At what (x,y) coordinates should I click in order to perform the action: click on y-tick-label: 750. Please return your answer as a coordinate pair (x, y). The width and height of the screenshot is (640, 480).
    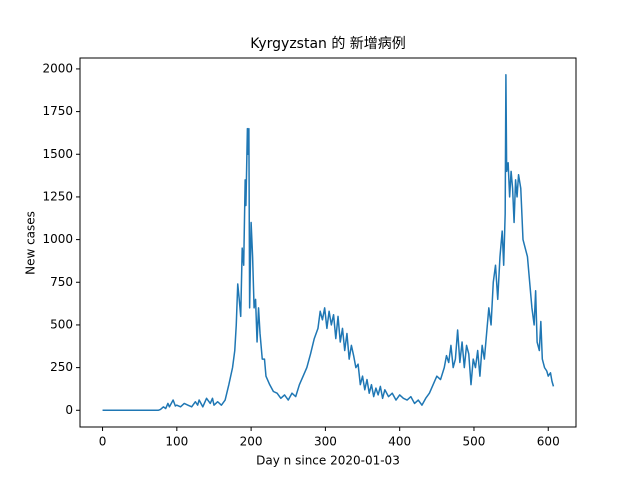
    Looking at the image, I should click on (61, 282).